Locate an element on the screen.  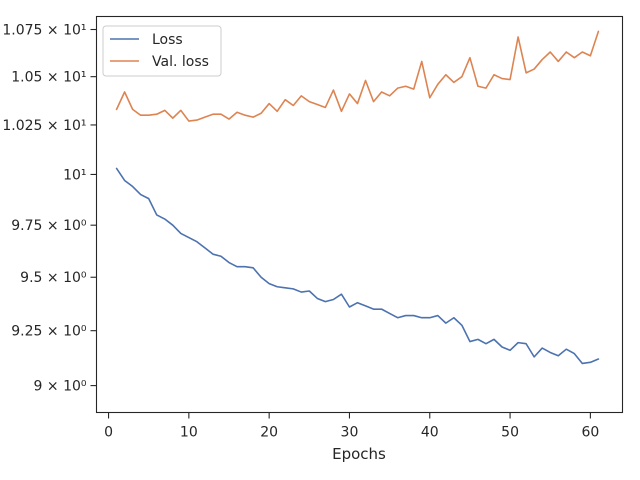
x-tick-label: 10 is located at coordinates (189, 433).